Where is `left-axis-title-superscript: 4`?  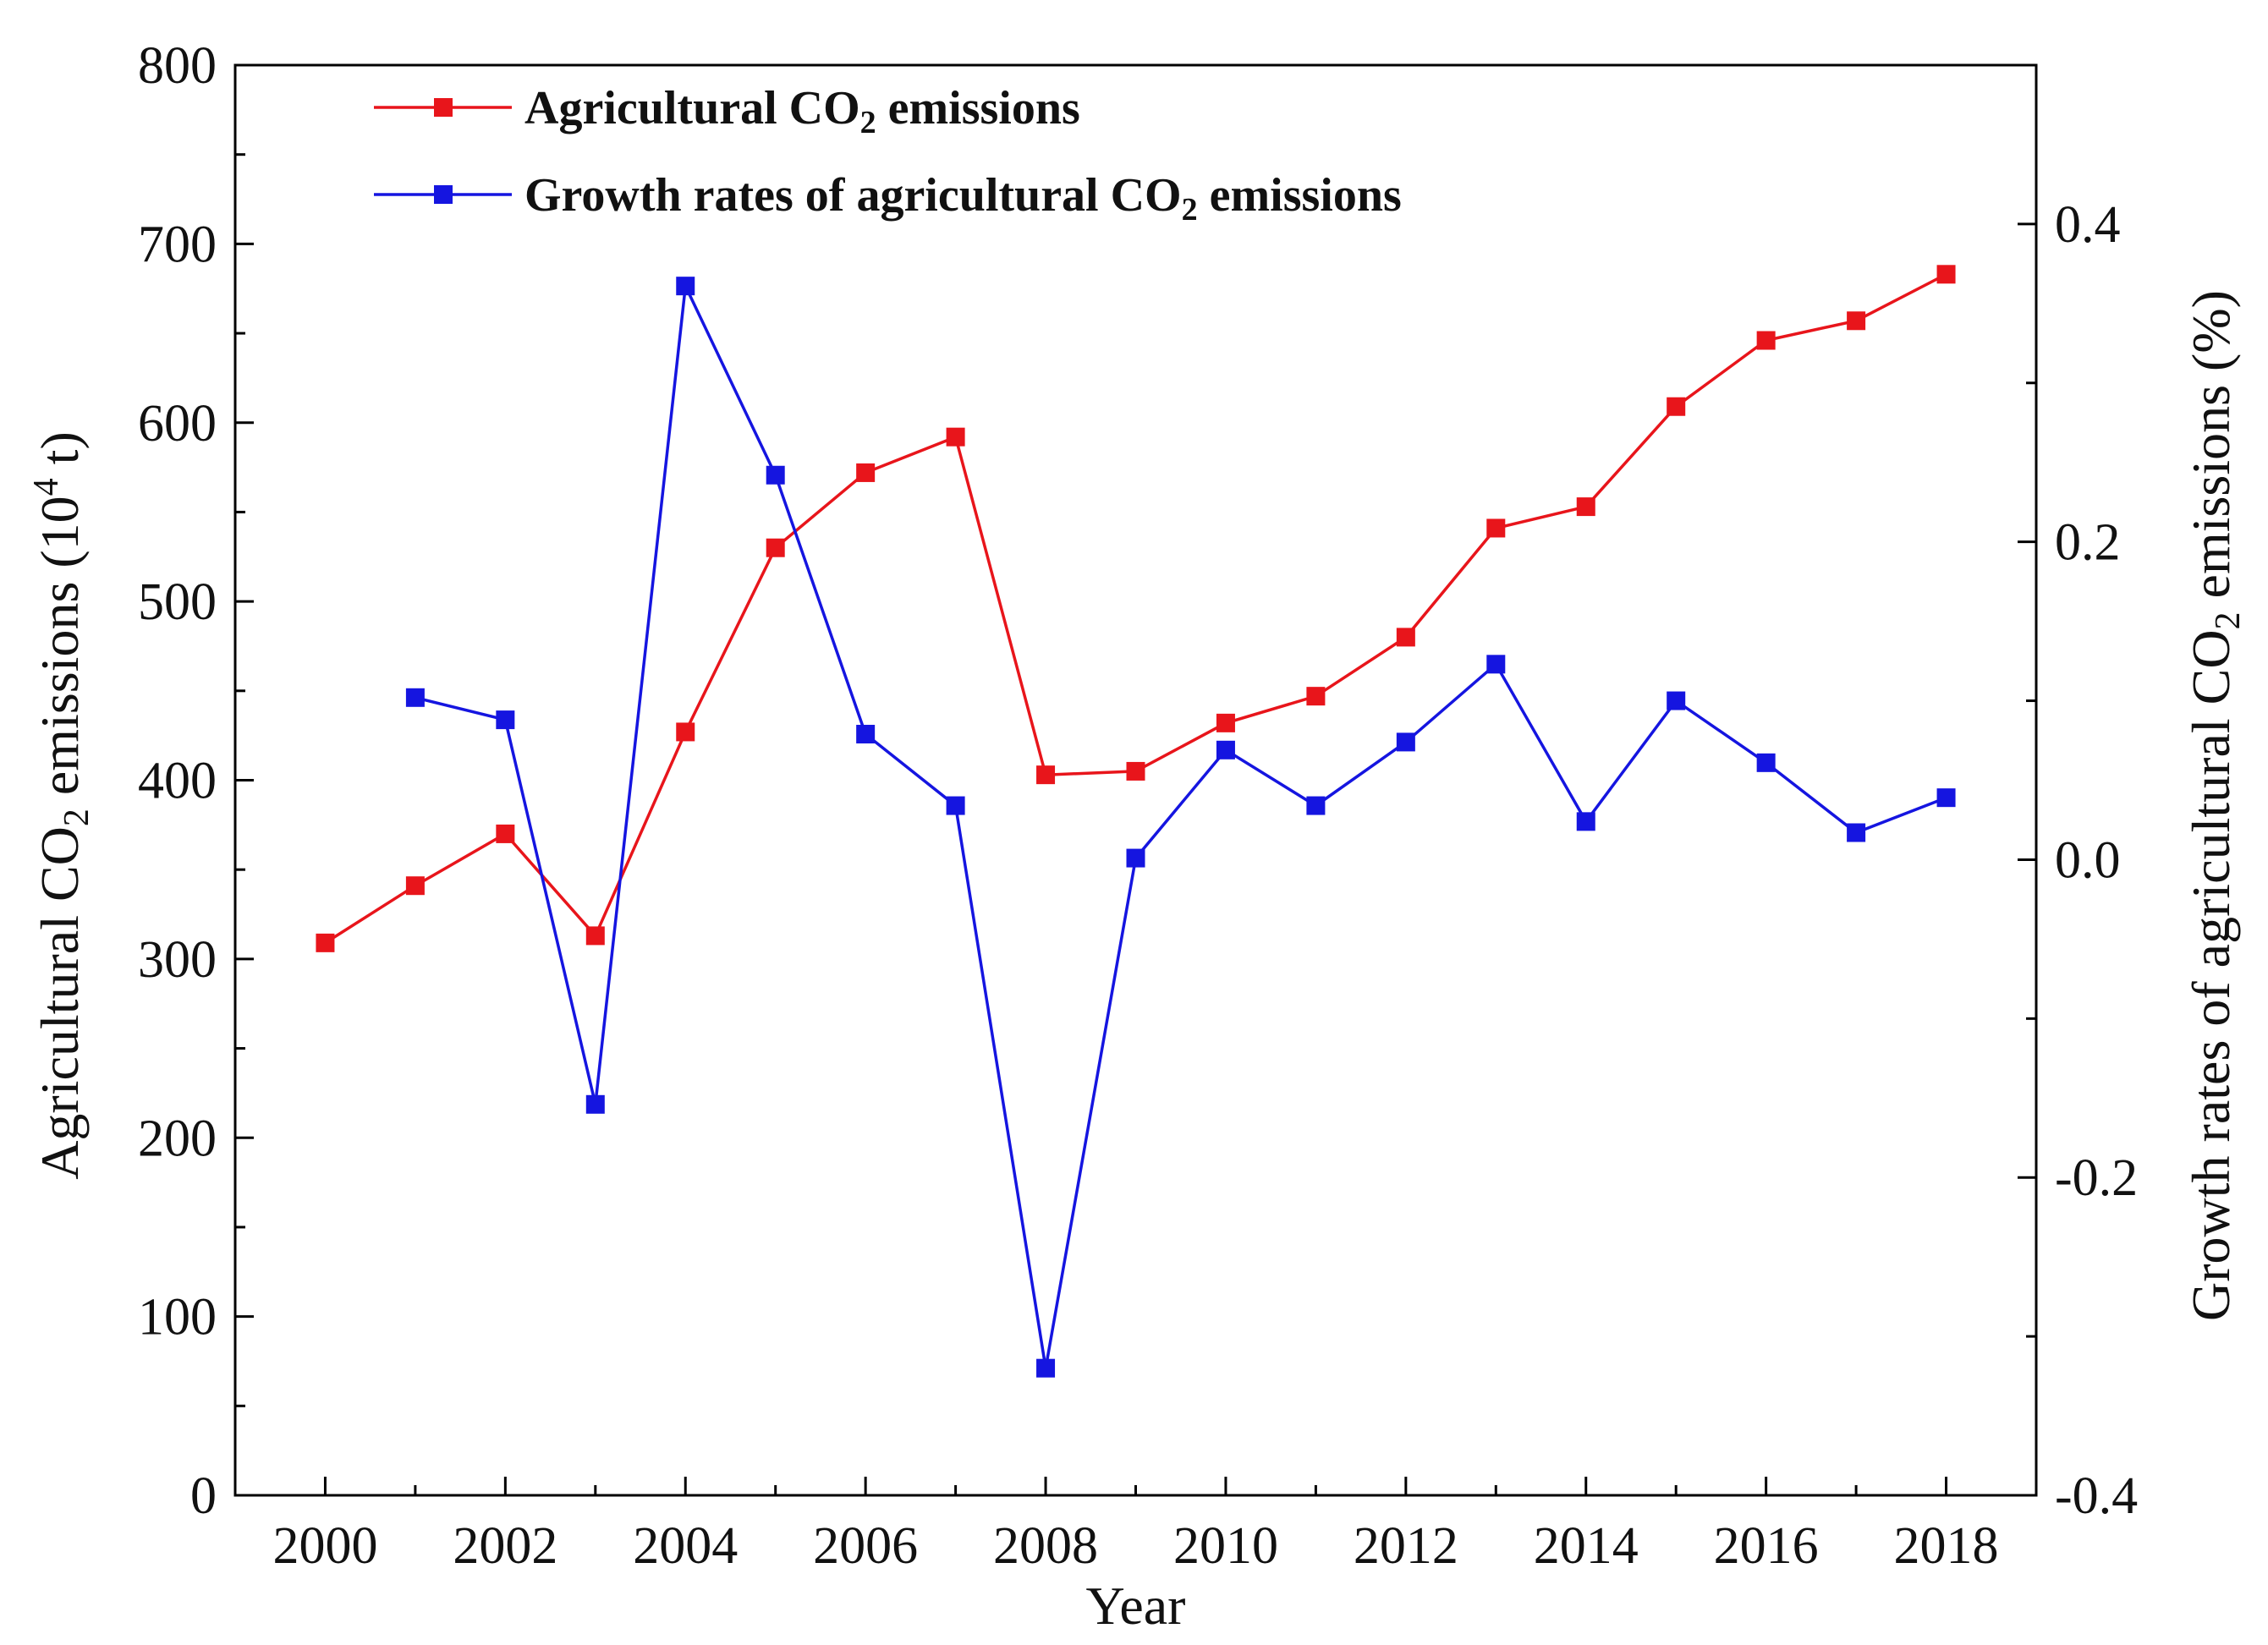 left-axis-title-superscript: 4 is located at coordinates (46, 487).